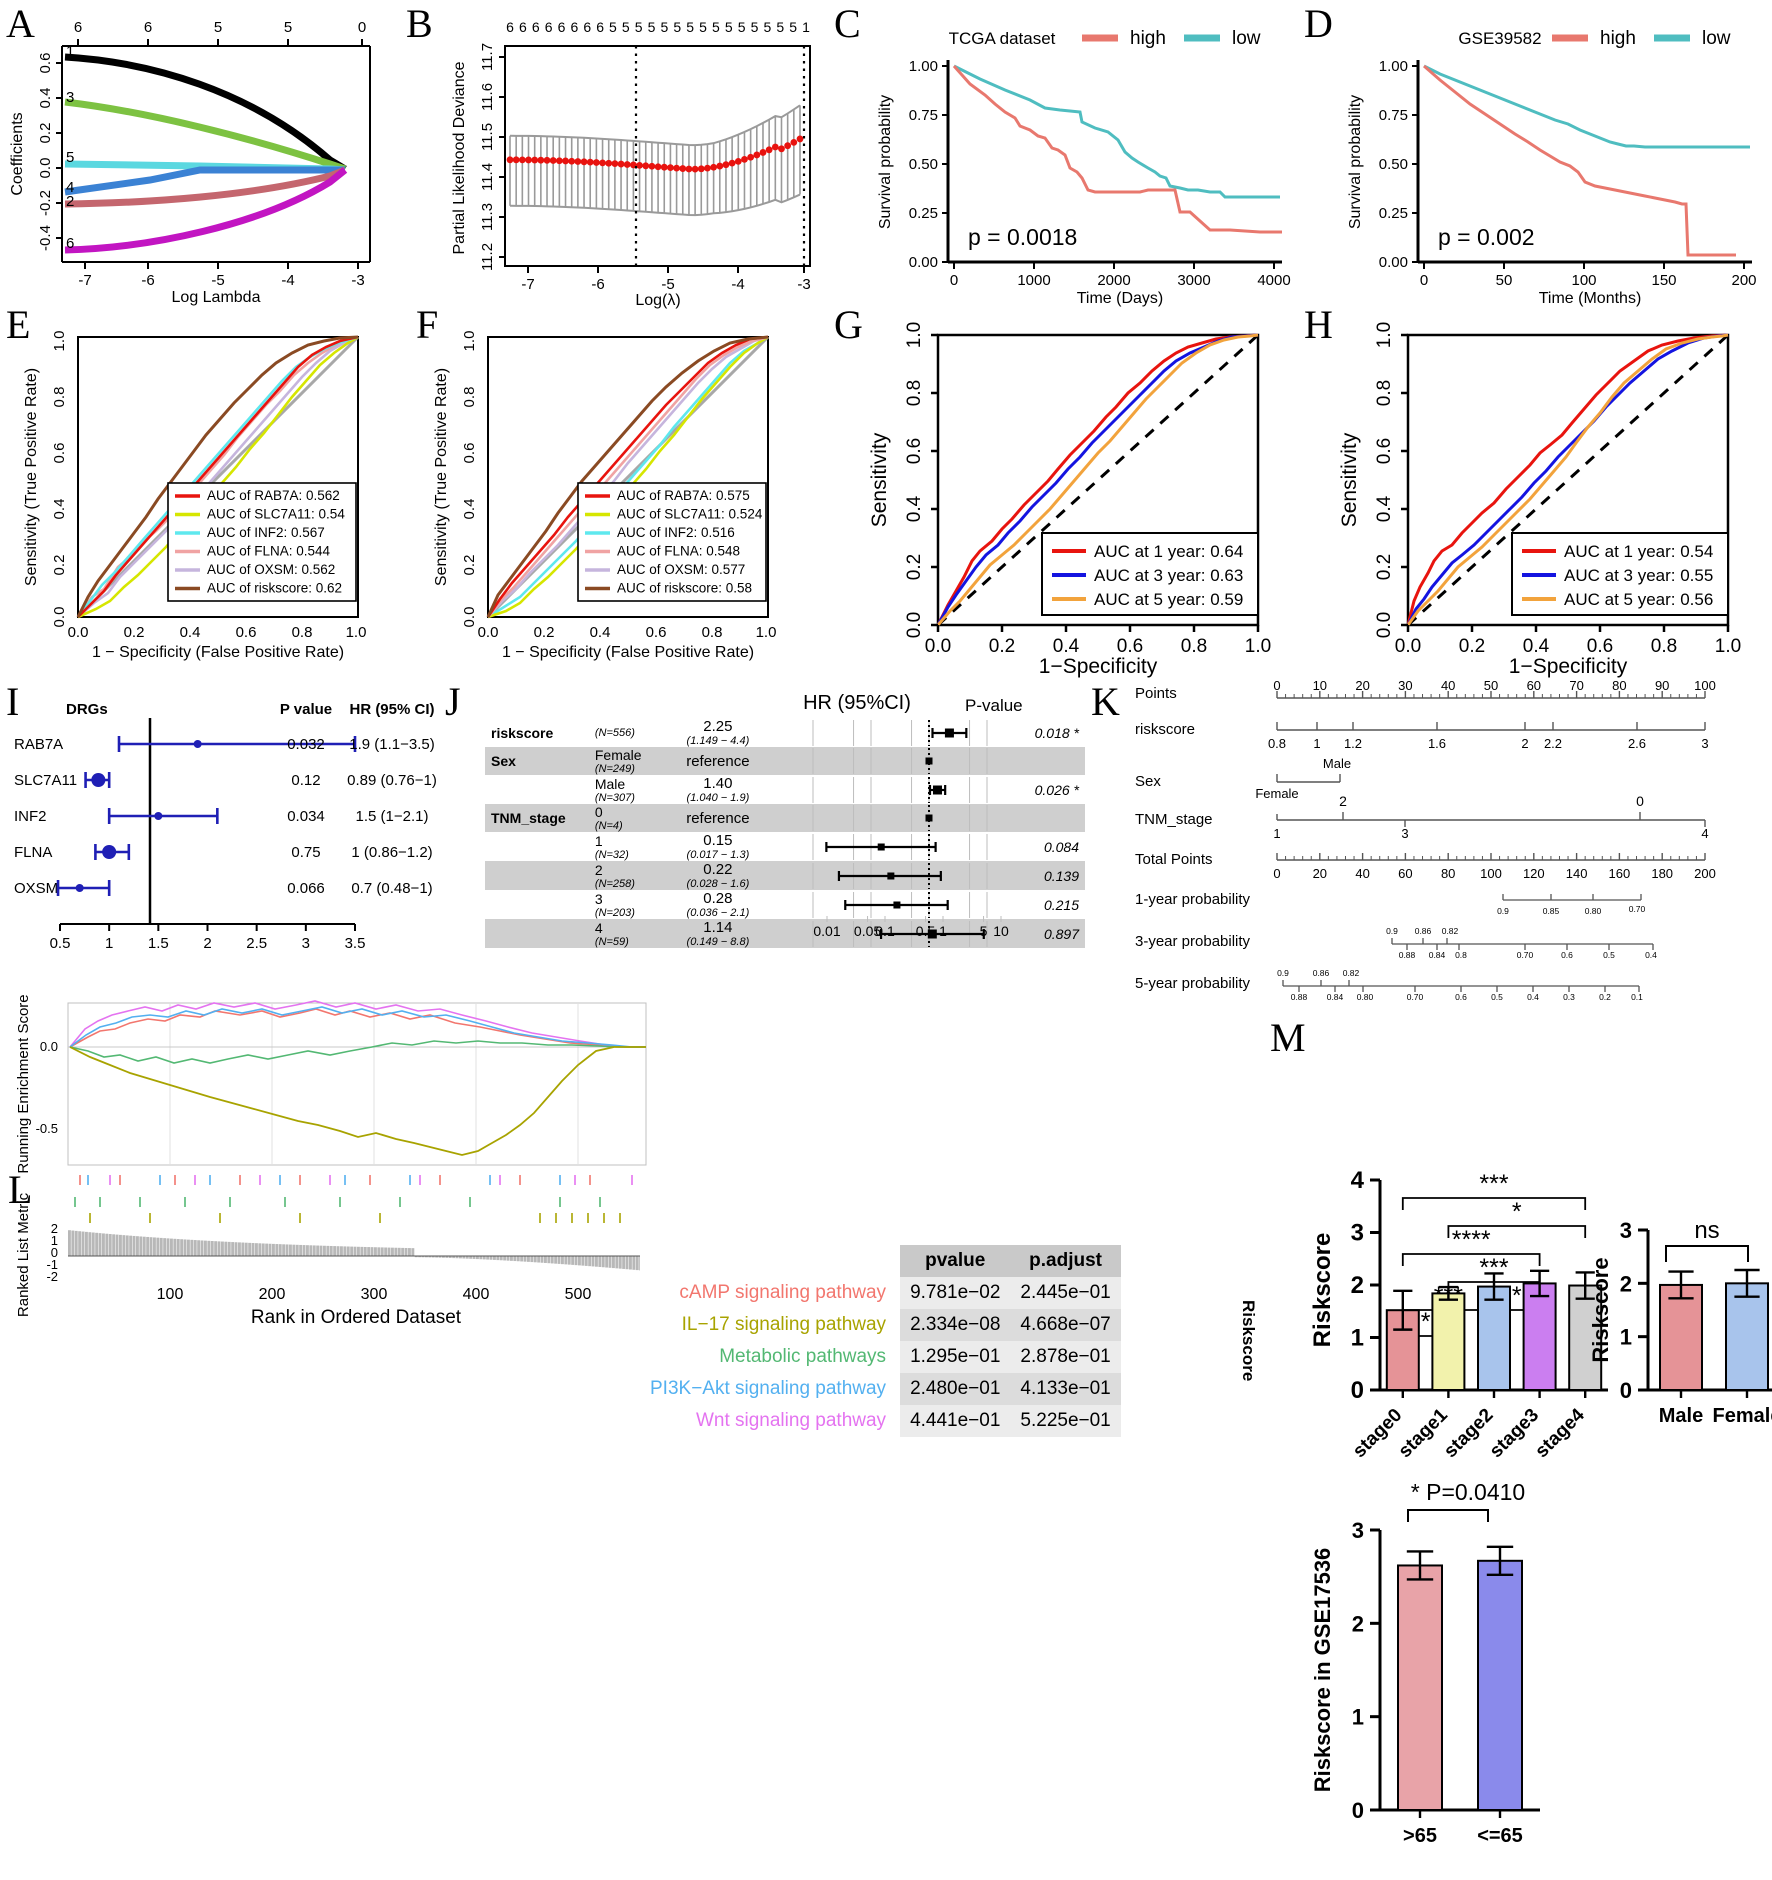  Describe the element at coordinates (1714, 1333) in the screenshot. I see `m2-bars` at that location.